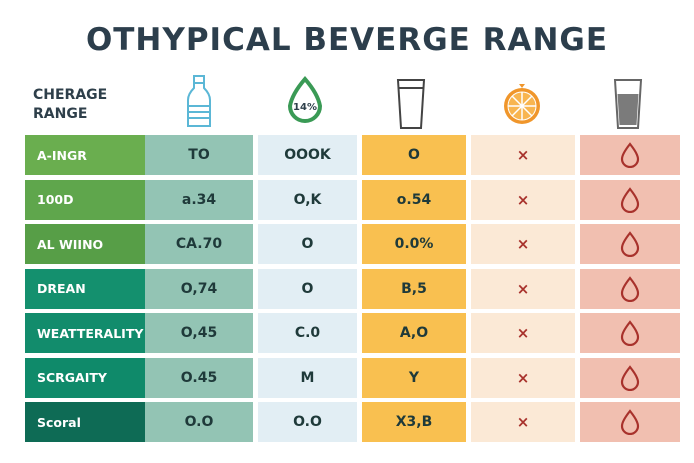 This screenshot has height=463, width=694. Describe the element at coordinates (60, 114) in the screenshot. I see `header-label-line2: RANGE` at that location.